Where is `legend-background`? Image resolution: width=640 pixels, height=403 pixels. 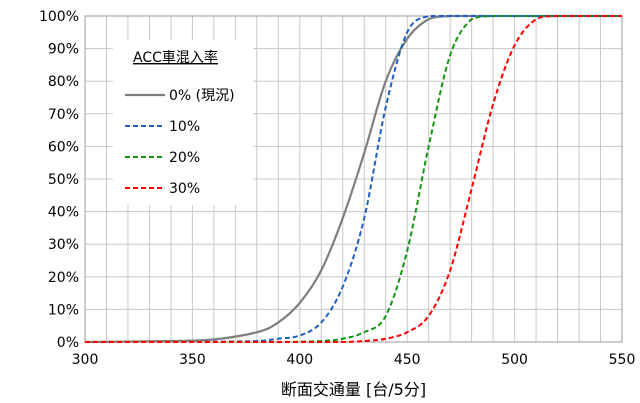
legend-background is located at coordinates (183, 122).